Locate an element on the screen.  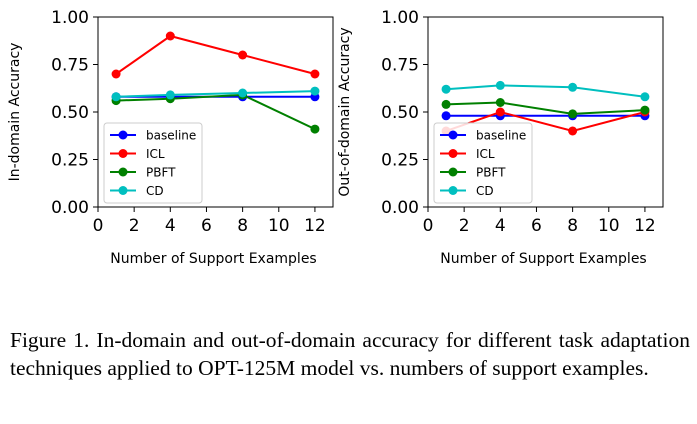
y-axis-label: Out-of-domain Accuracy is located at coordinates (345, 111).